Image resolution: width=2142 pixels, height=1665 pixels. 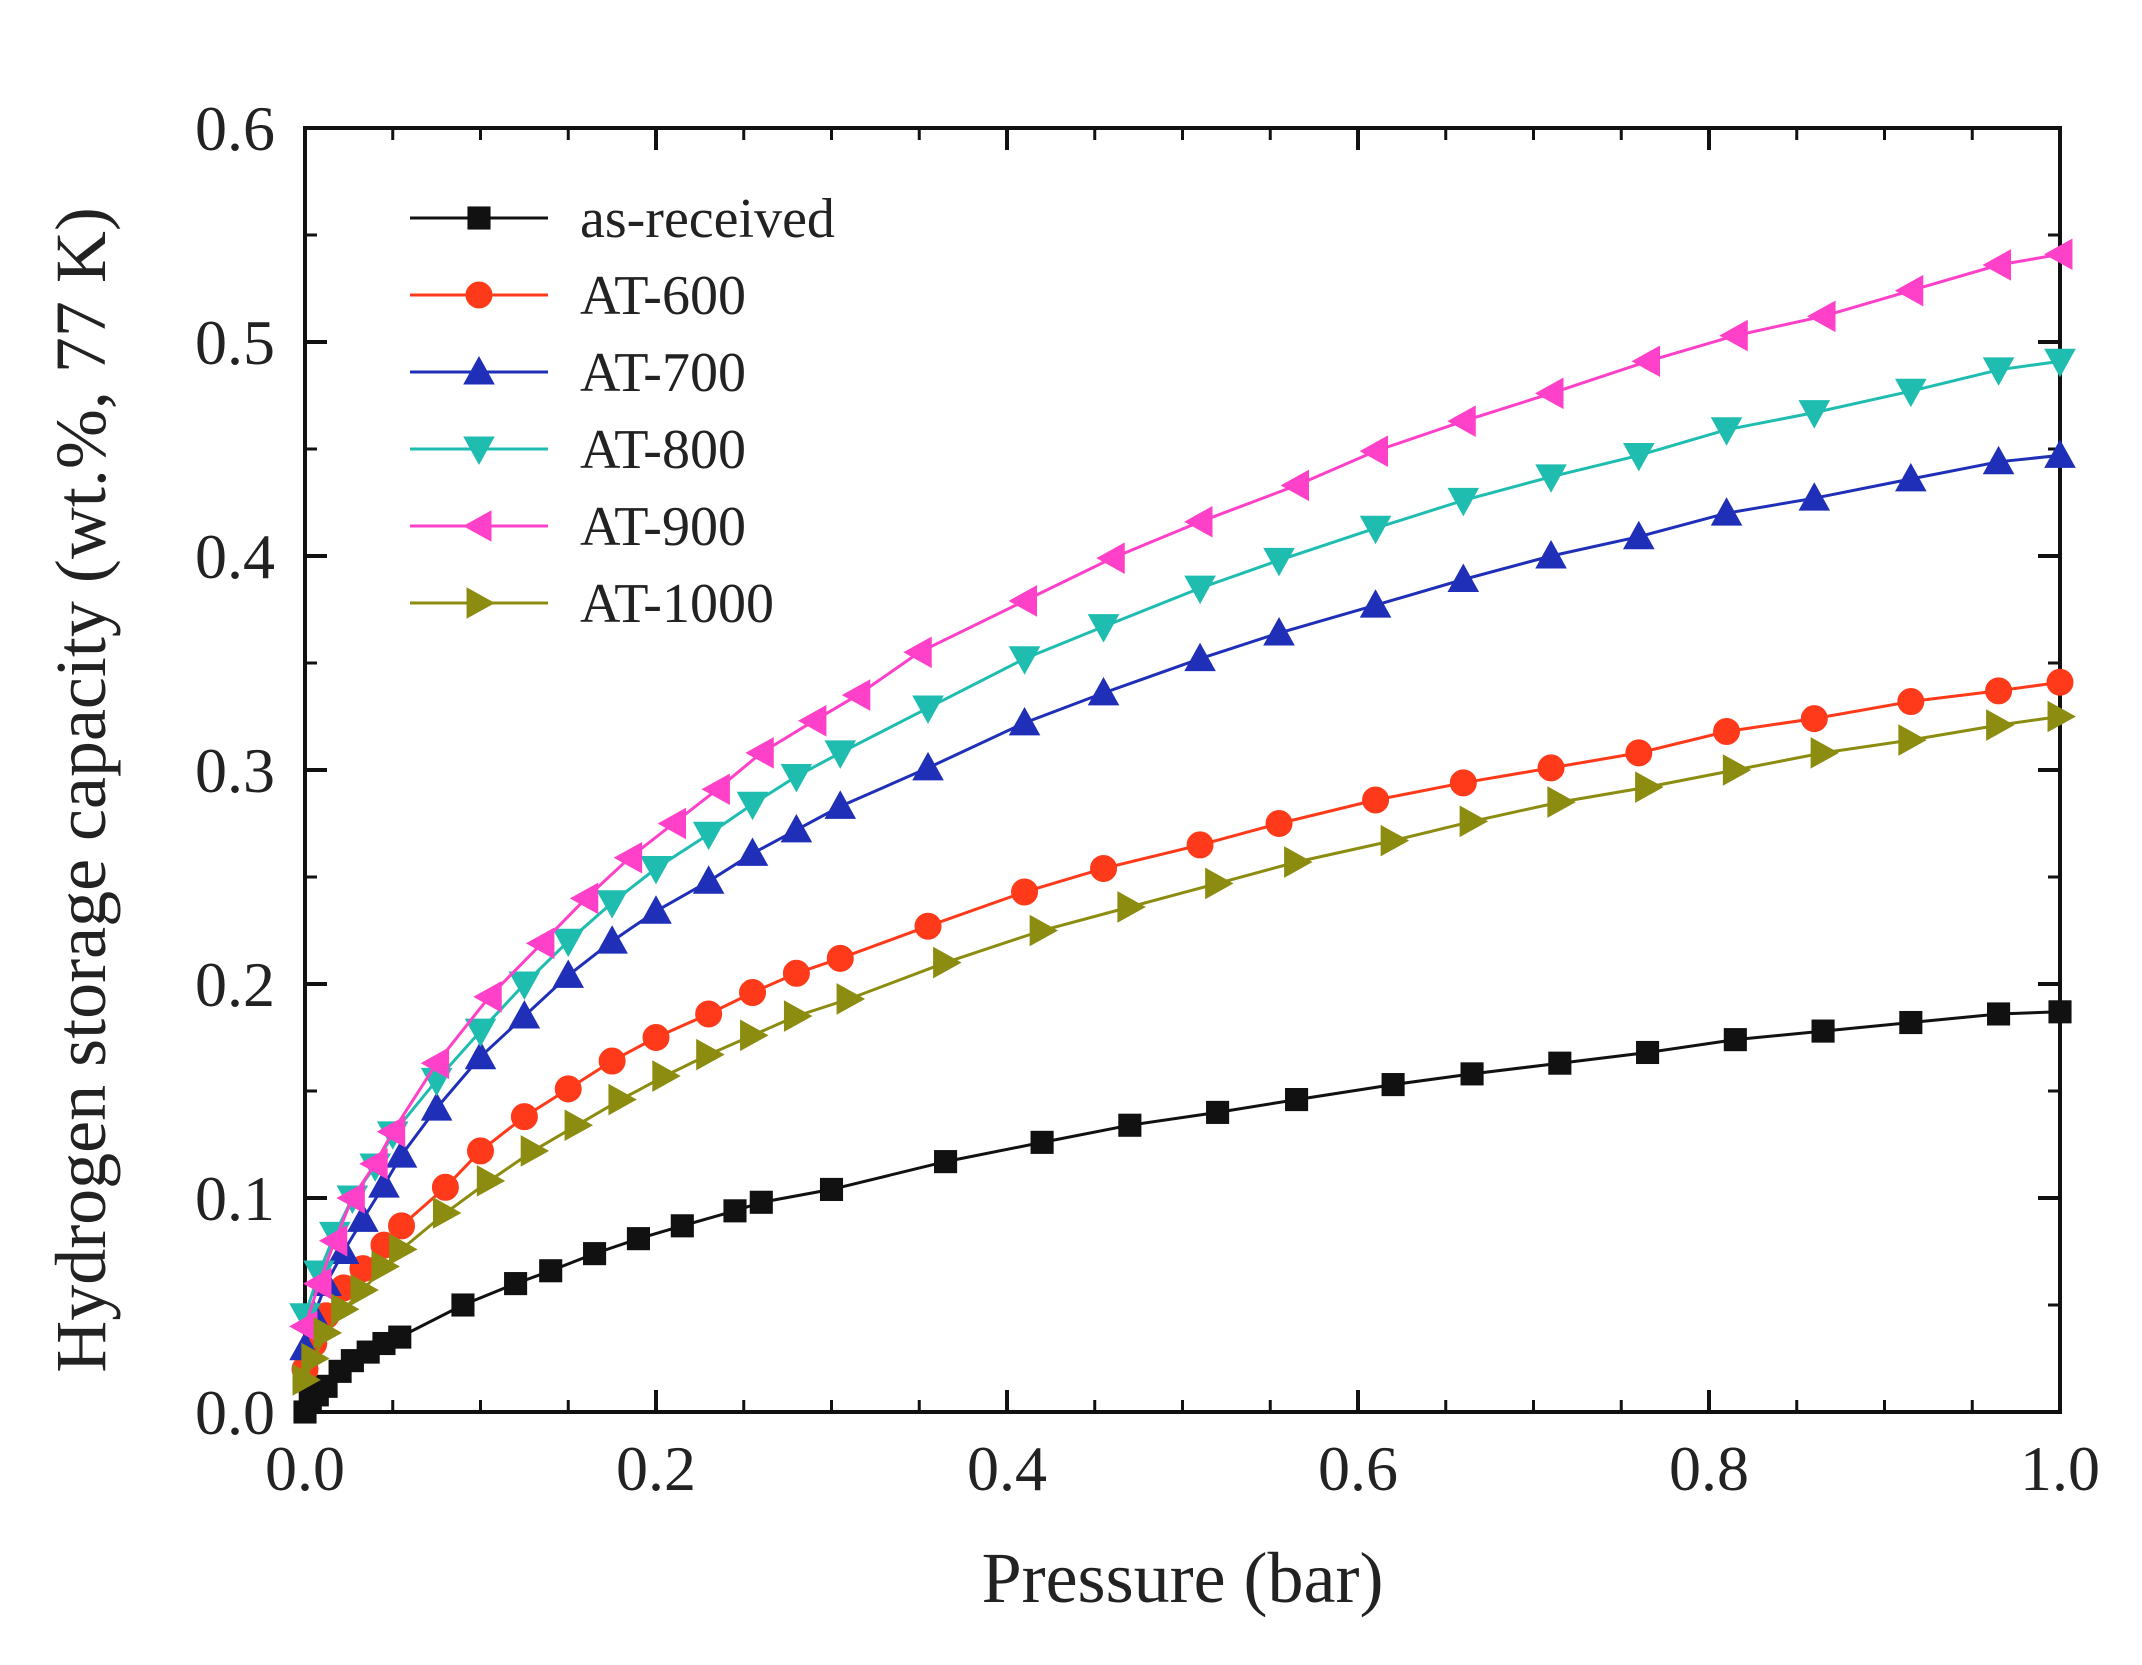 What do you see at coordinates (578, 527) in the screenshot?
I see `legend-item-at-900: AT-900` at bounding box center [578, 527].